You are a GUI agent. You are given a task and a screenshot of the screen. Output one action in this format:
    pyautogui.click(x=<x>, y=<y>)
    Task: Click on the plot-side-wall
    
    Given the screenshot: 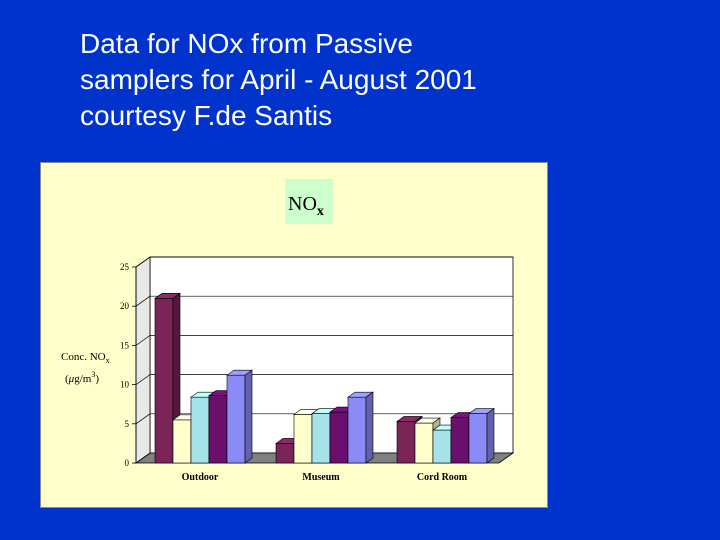 What is the action you would take?
    pyautogui.click(x=143, y=360)
    